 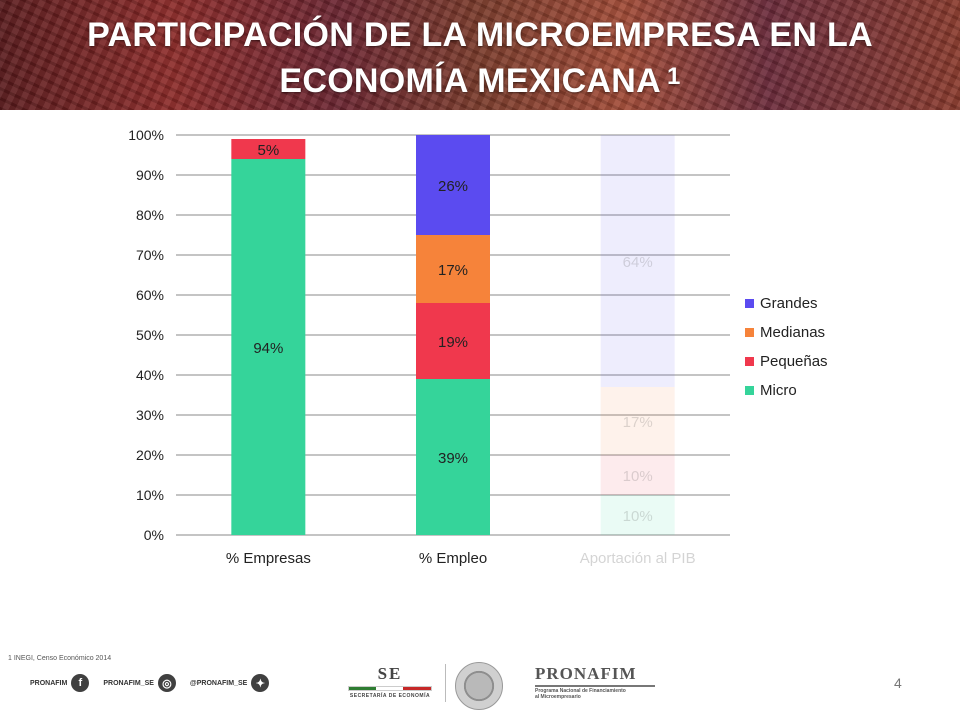 I want to click on y-tick-label: 50%, so click(x=150, y=335).